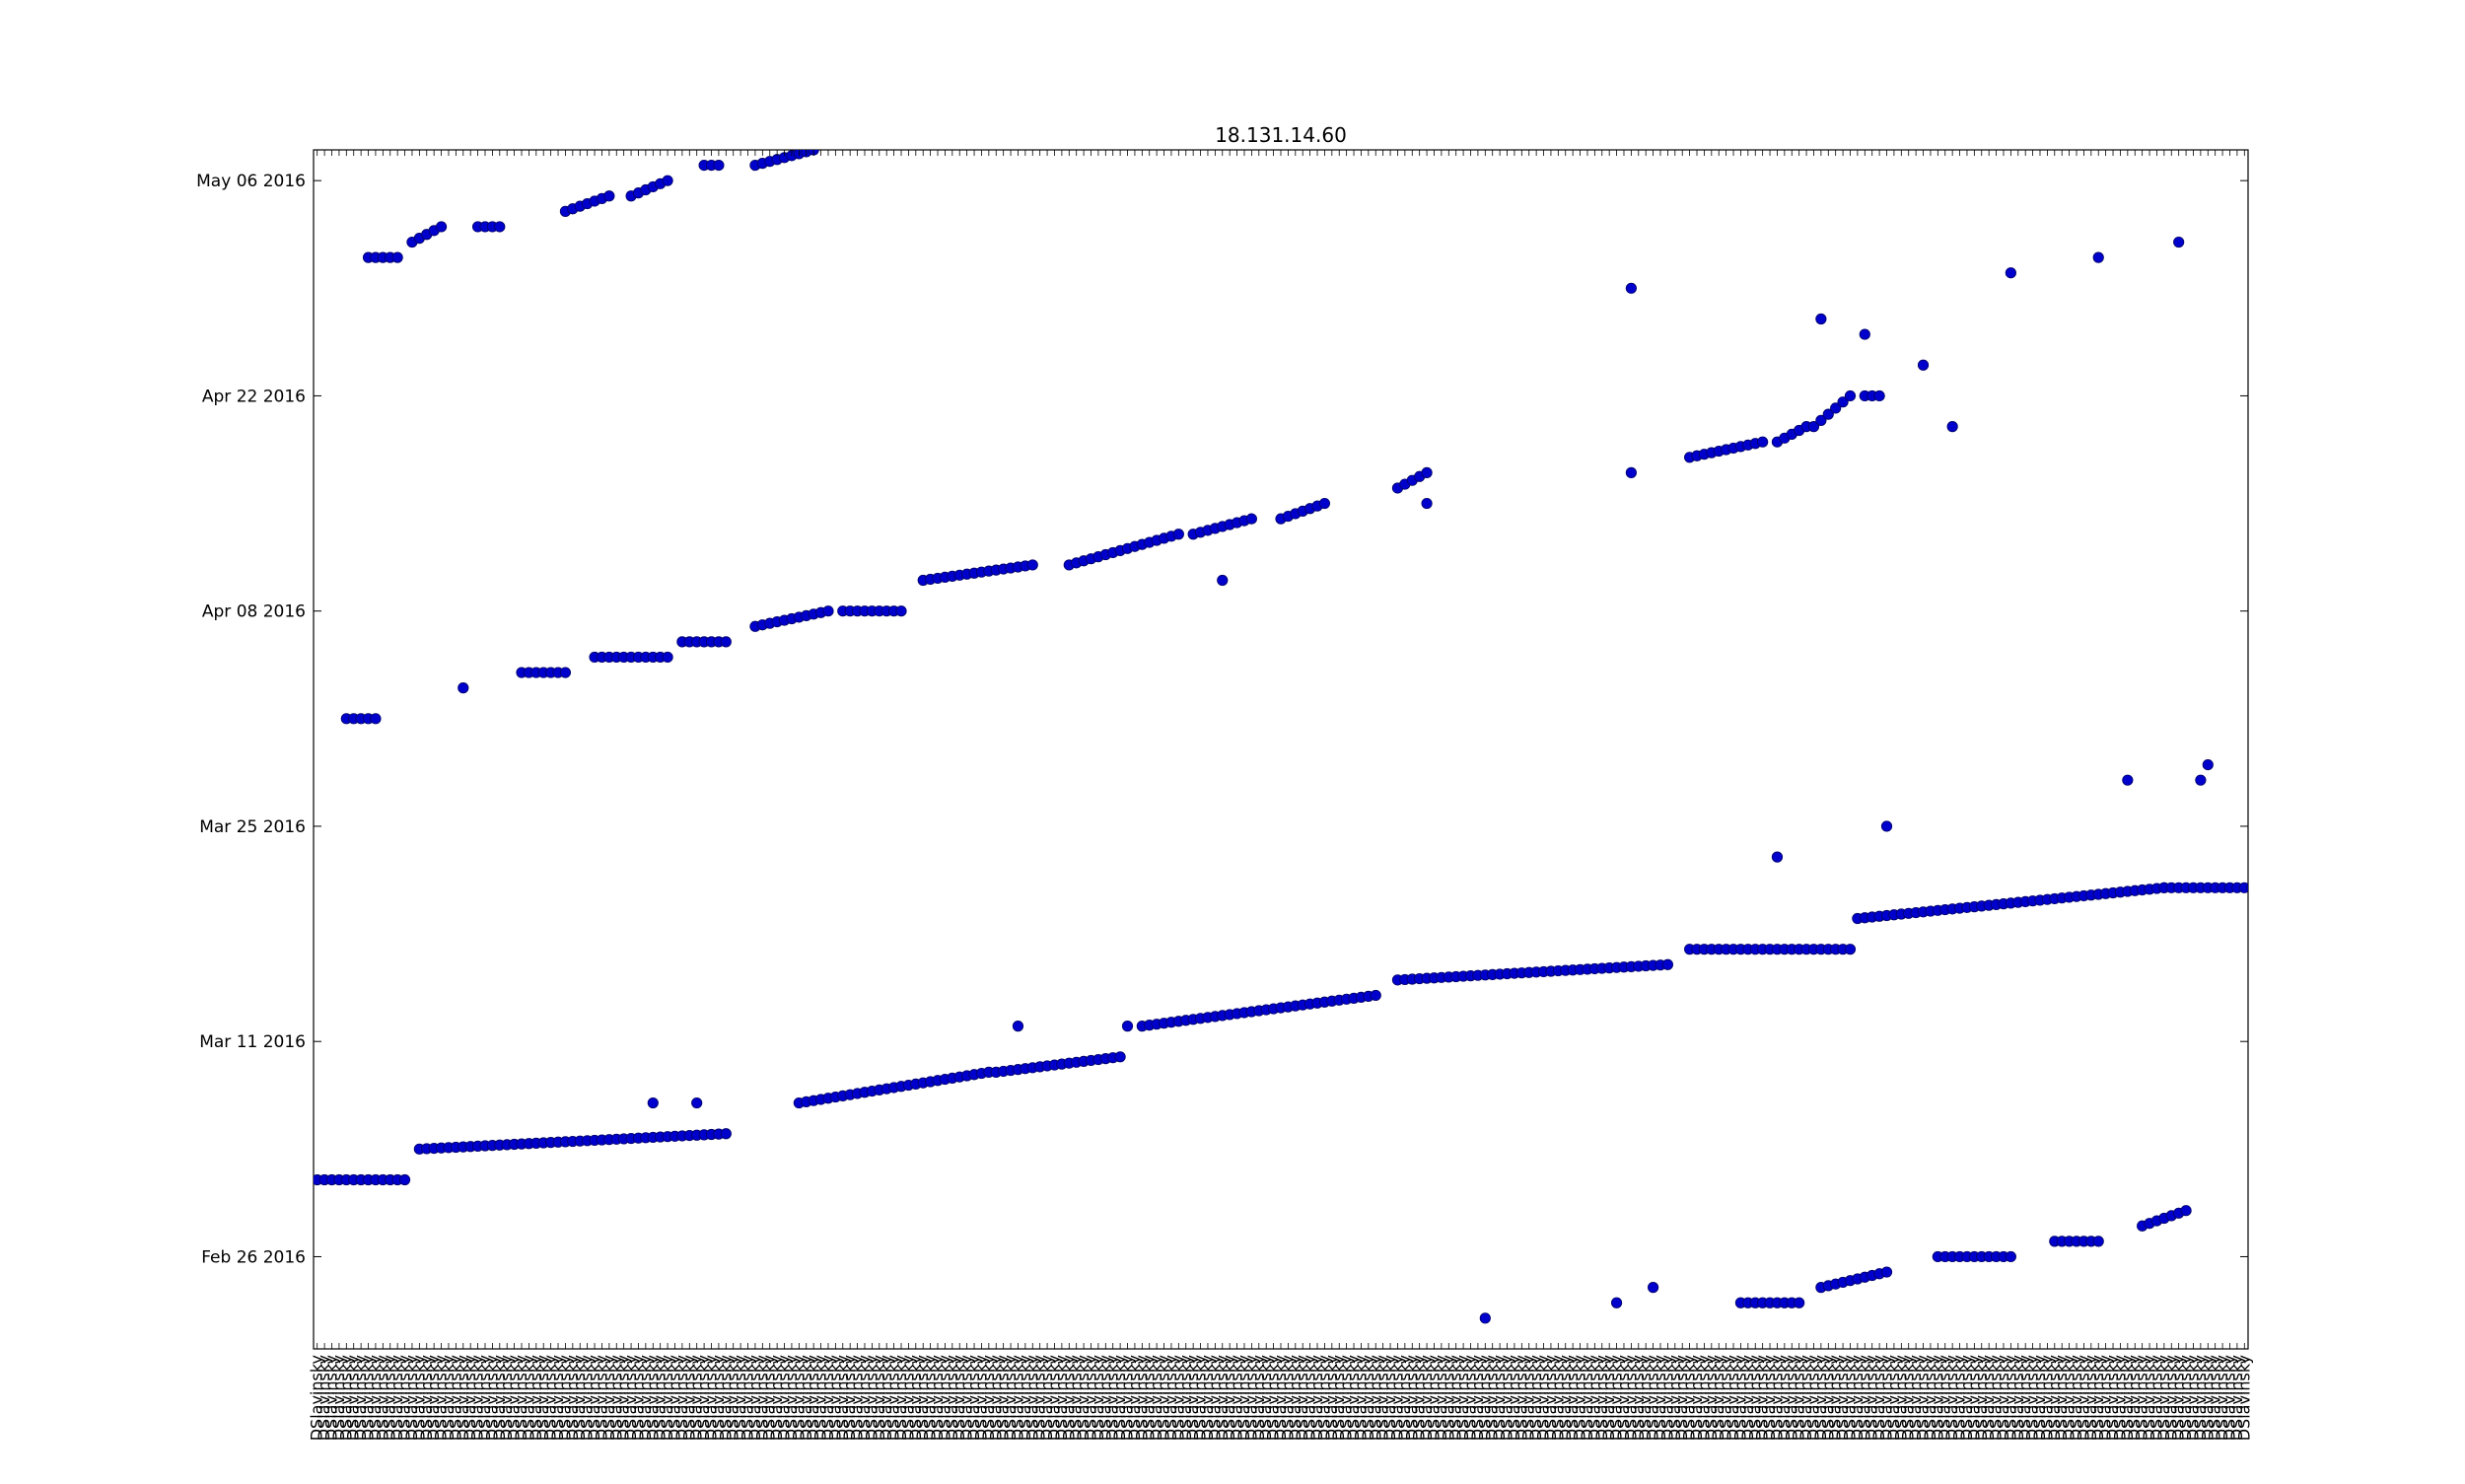 This screenshot has width=2465, height=1484. What do you see at coordinates (254, 396) in the screenshot?
I see `y-tick-label: Apr 22 2016` at bounding box center [254, 396].